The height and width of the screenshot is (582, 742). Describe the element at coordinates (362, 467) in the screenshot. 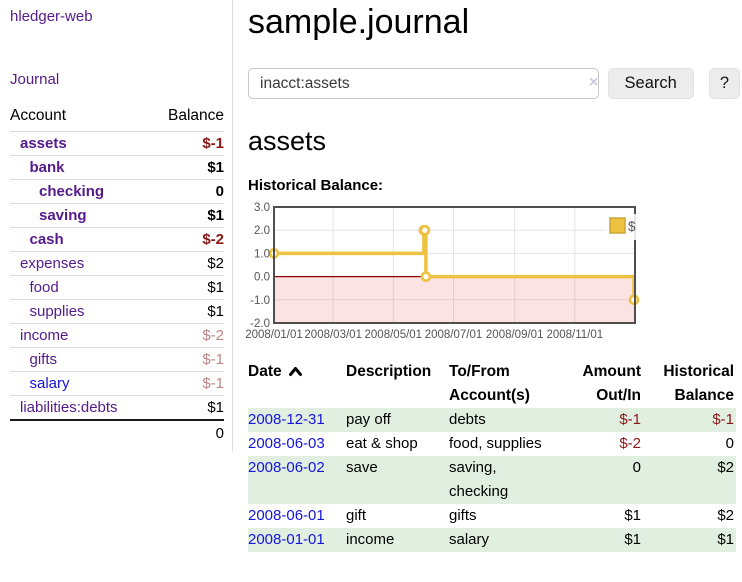

I see `transaction-description: save` at that location.